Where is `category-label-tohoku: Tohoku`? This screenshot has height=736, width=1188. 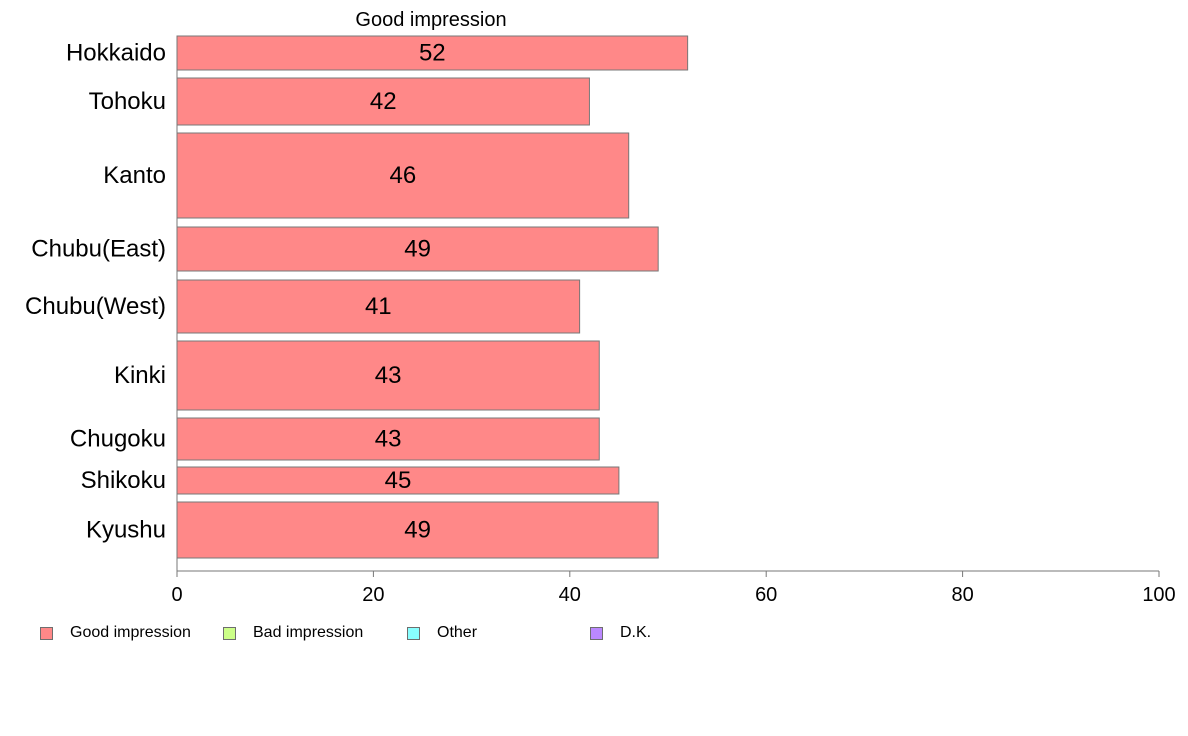 category-label-tohoku: Tohoku is located at coordinates (127, 101).